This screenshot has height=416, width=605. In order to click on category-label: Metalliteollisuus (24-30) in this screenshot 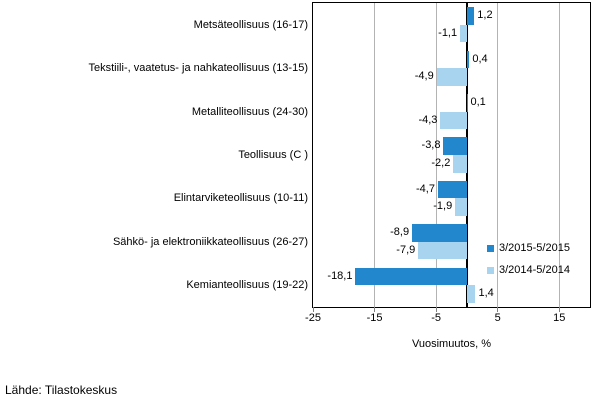, I will do `click(249, 111)`.